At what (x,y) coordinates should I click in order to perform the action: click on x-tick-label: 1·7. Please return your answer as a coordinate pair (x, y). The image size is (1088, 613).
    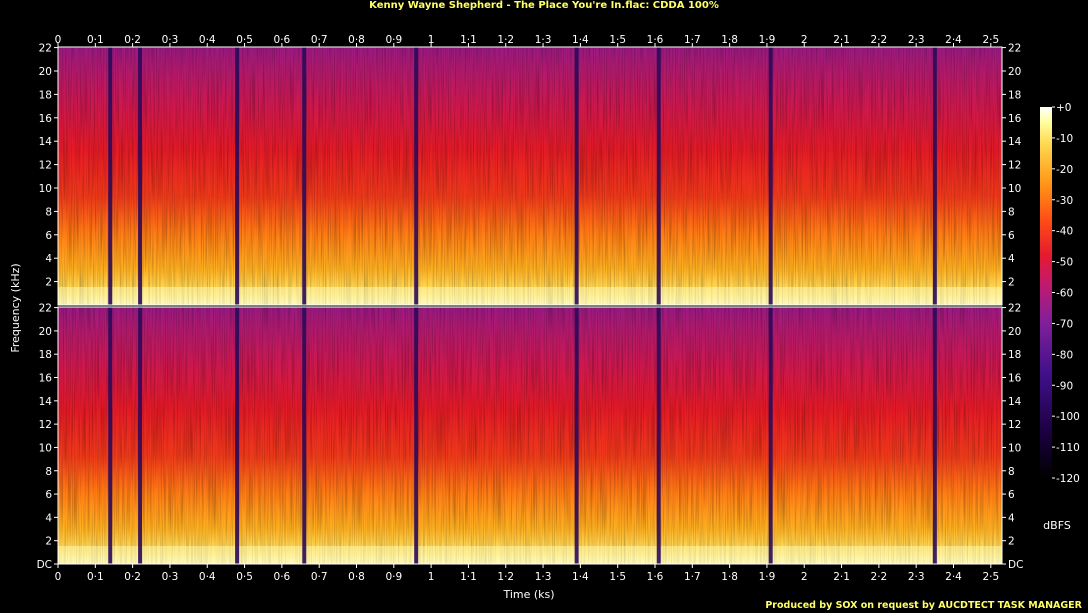
    Looking at the image, I should click on (692, 40).